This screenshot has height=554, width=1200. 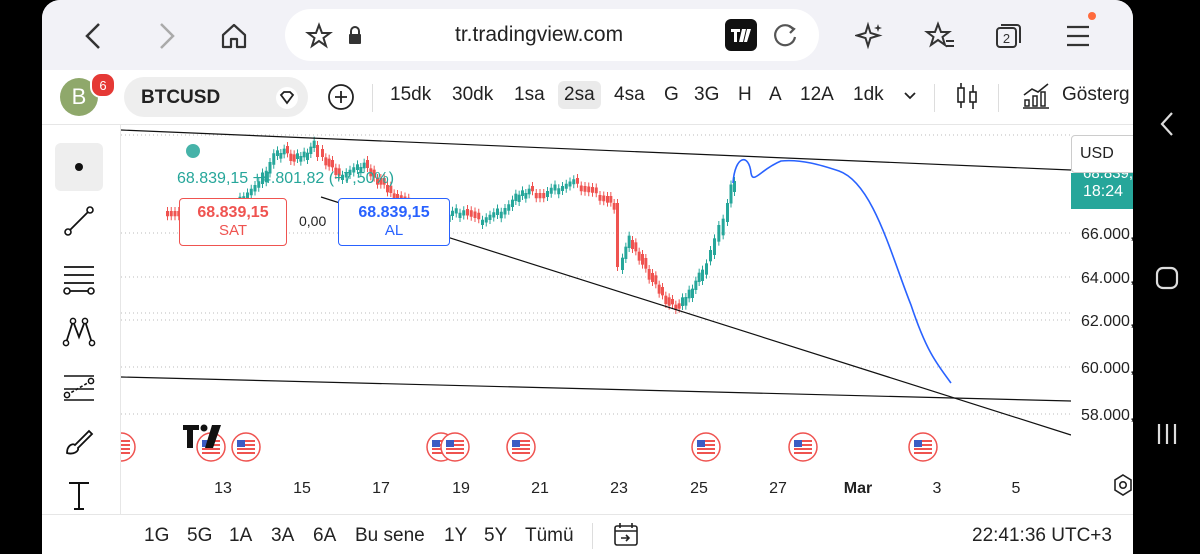 I want to click on projection-curve, so click(x=842, y=271).